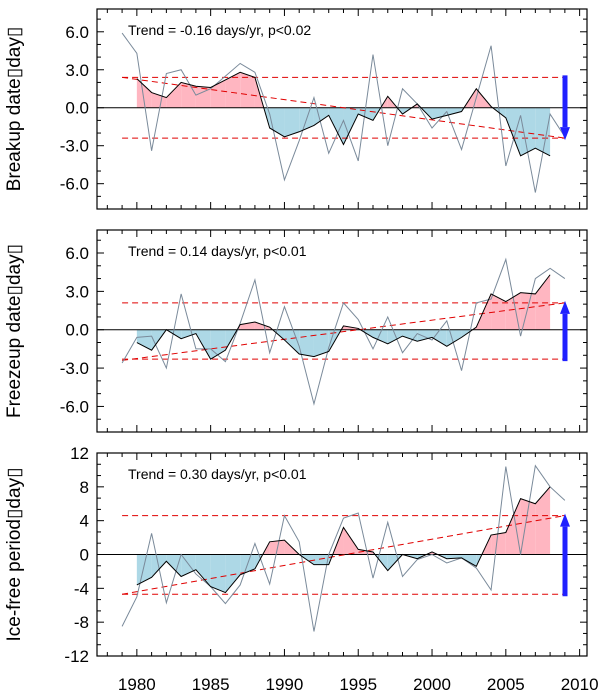  I want to click on trend-annotation: Trend = 0.14 days/yr, p<0.01, so click(217, 251).